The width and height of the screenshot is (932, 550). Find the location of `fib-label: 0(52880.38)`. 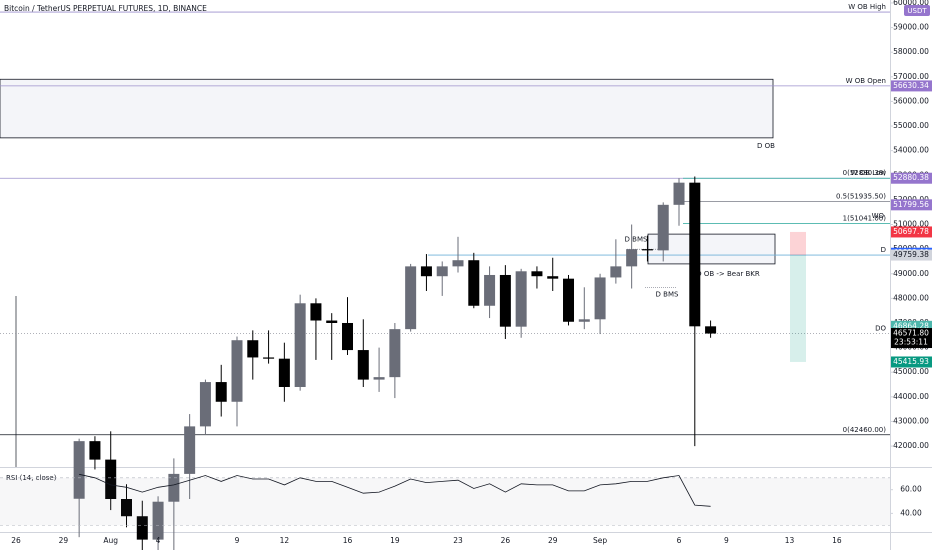

fib-label: 0(52880.38) is located at coordinates (865, 173).